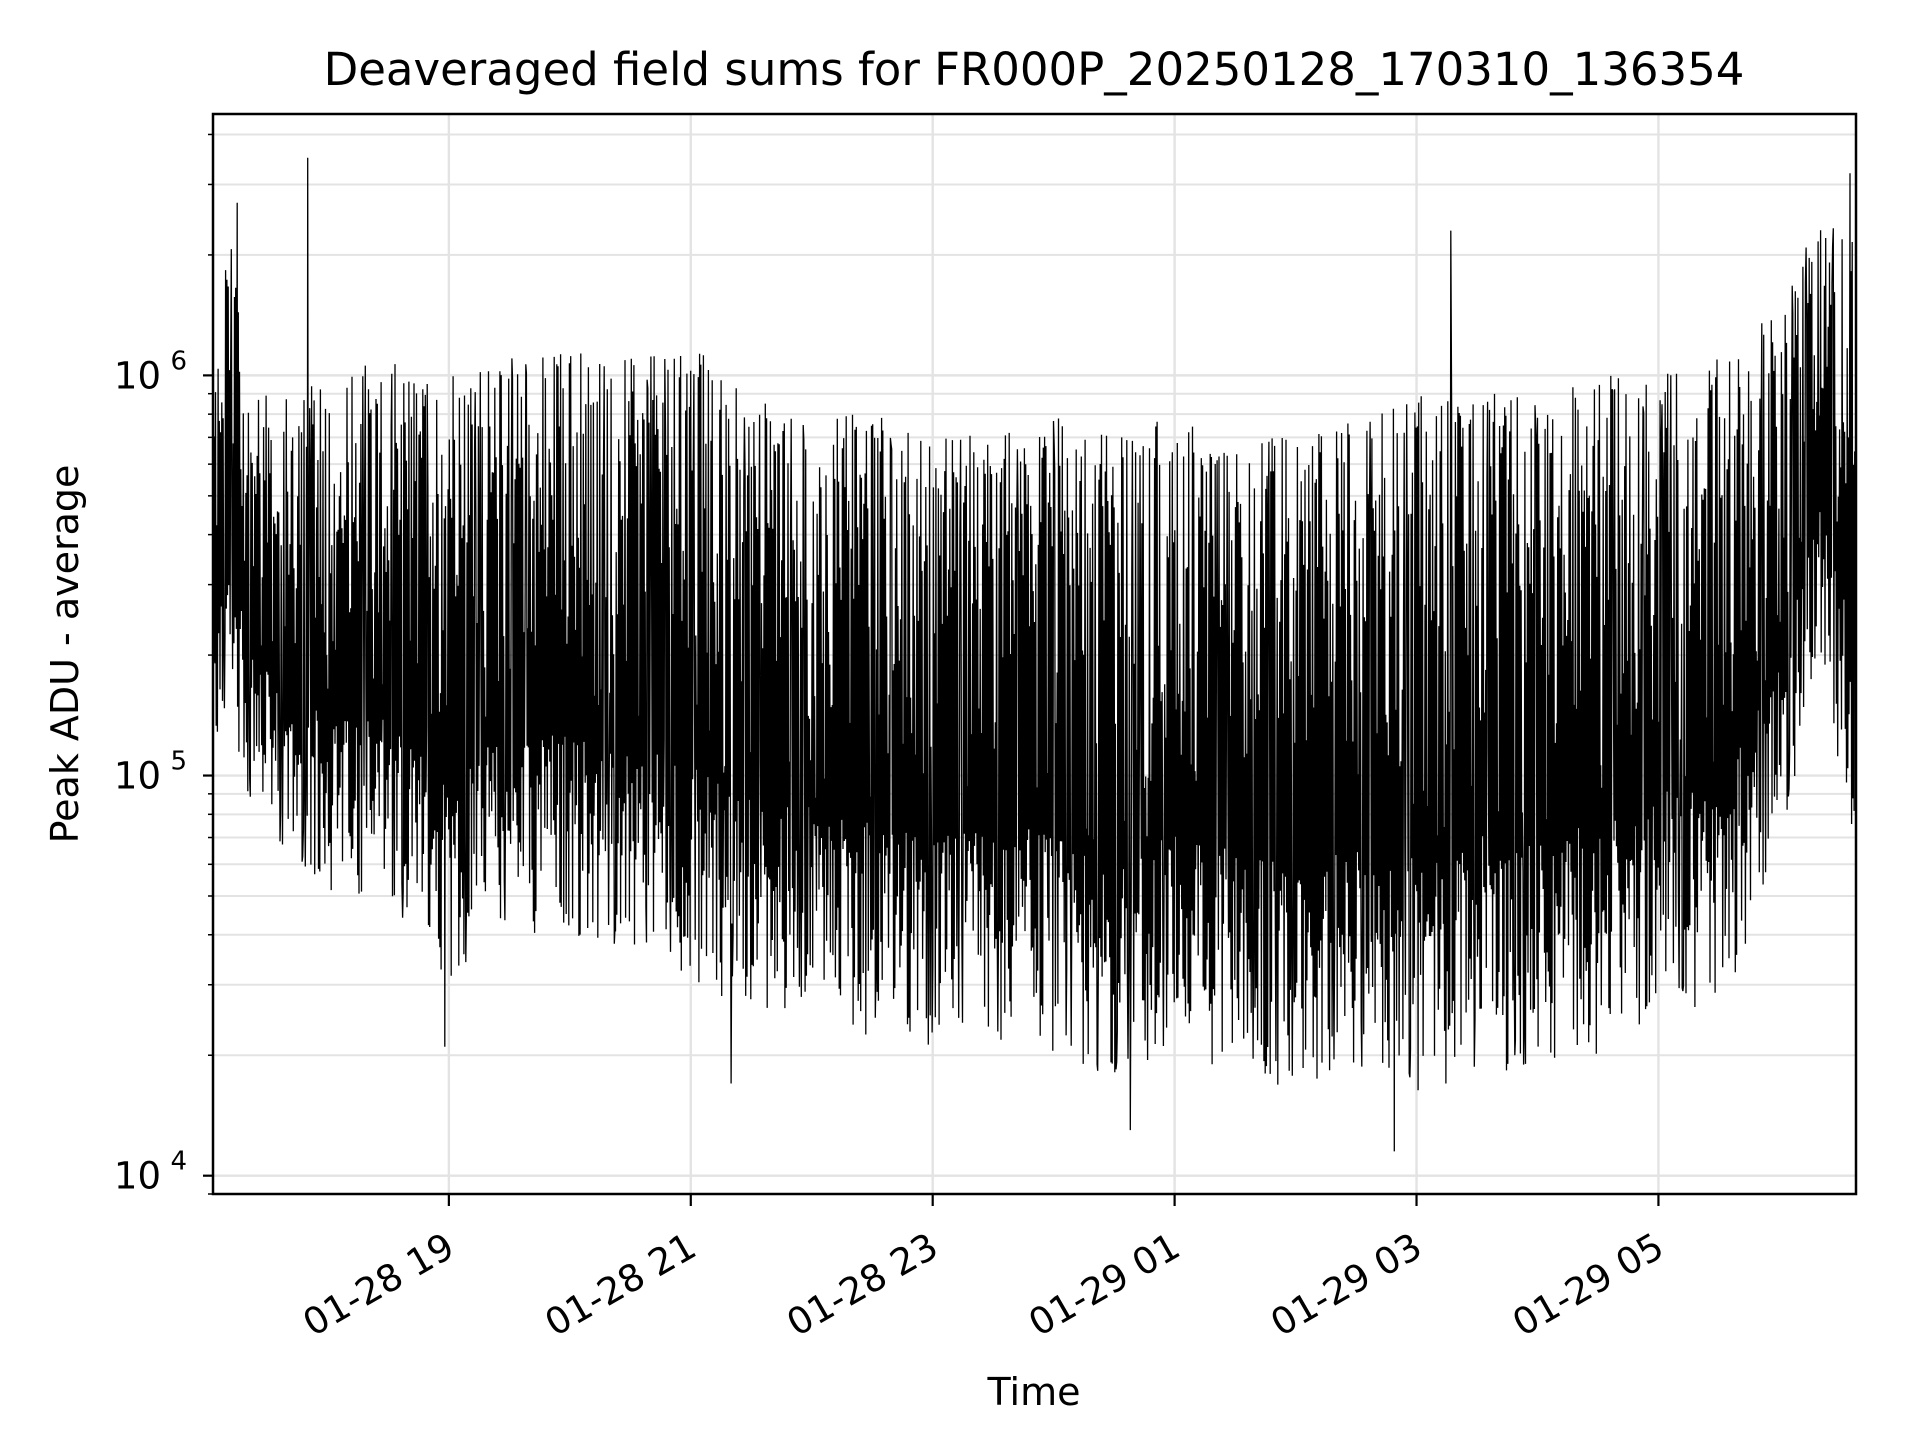 This screenshot has height=1440, width=1920. What do you see at coordinates (1034, 1392) in the screenshot?
I see `x-axis-label: Time` at bounding box center [1034, 1392].